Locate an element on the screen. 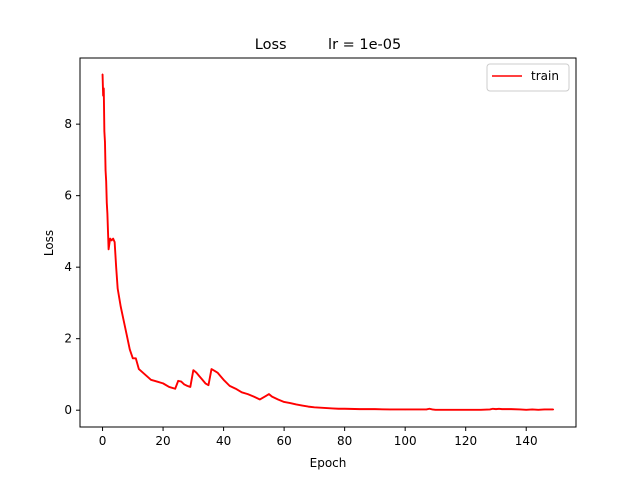  y-axis-ticks: 0 2 4 6 8 is located at coordinates (72, 267).